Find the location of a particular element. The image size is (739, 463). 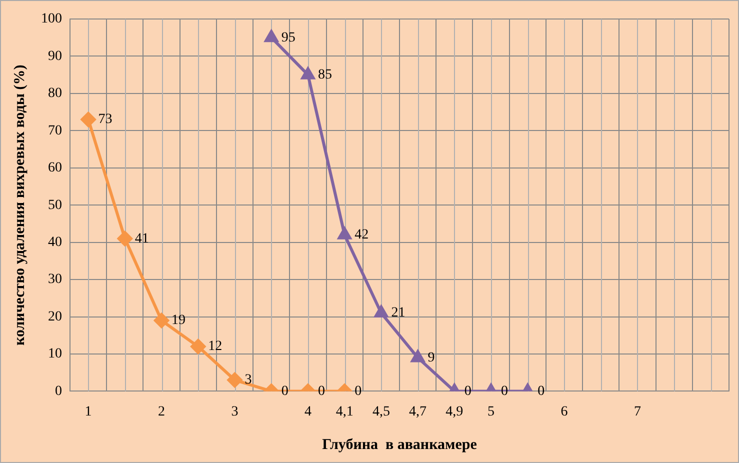

y-tick-label: 100 is located at coordinates (51, 19).